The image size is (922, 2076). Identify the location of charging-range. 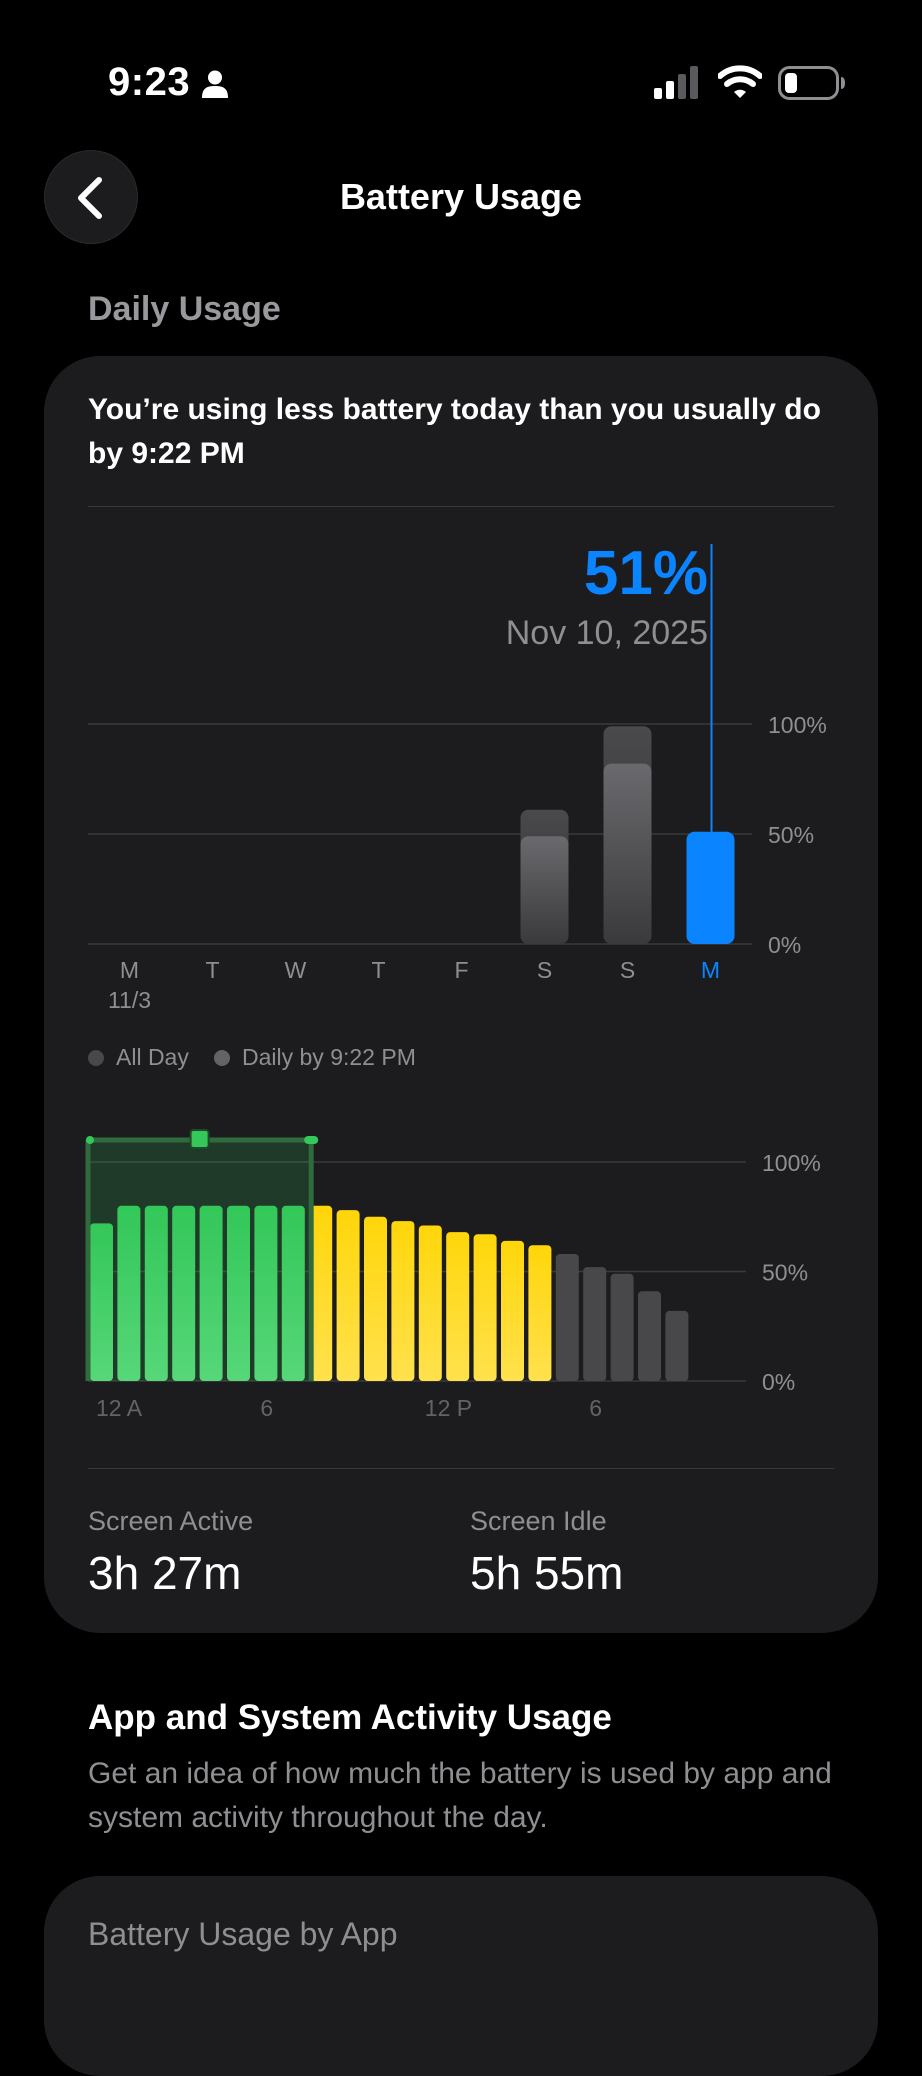
(200, 1260).